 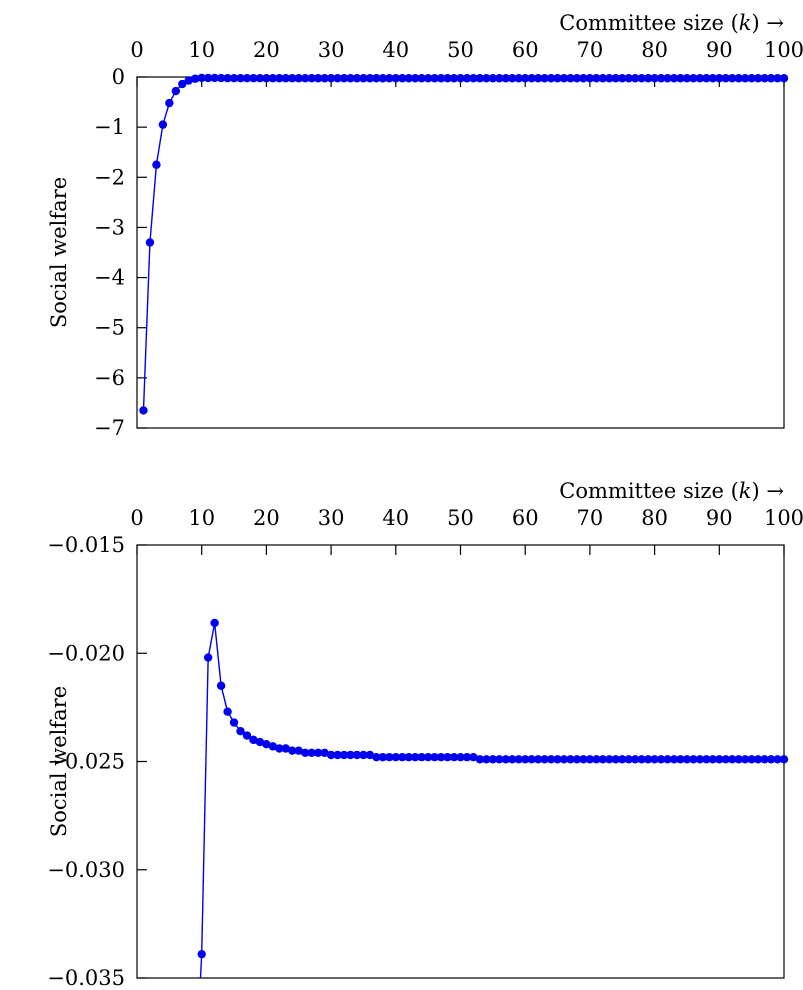 What do you see at coordinates (395, 518) in the screenshot?
I see `x-tick-label: 40` at bounding box center [395, 518].